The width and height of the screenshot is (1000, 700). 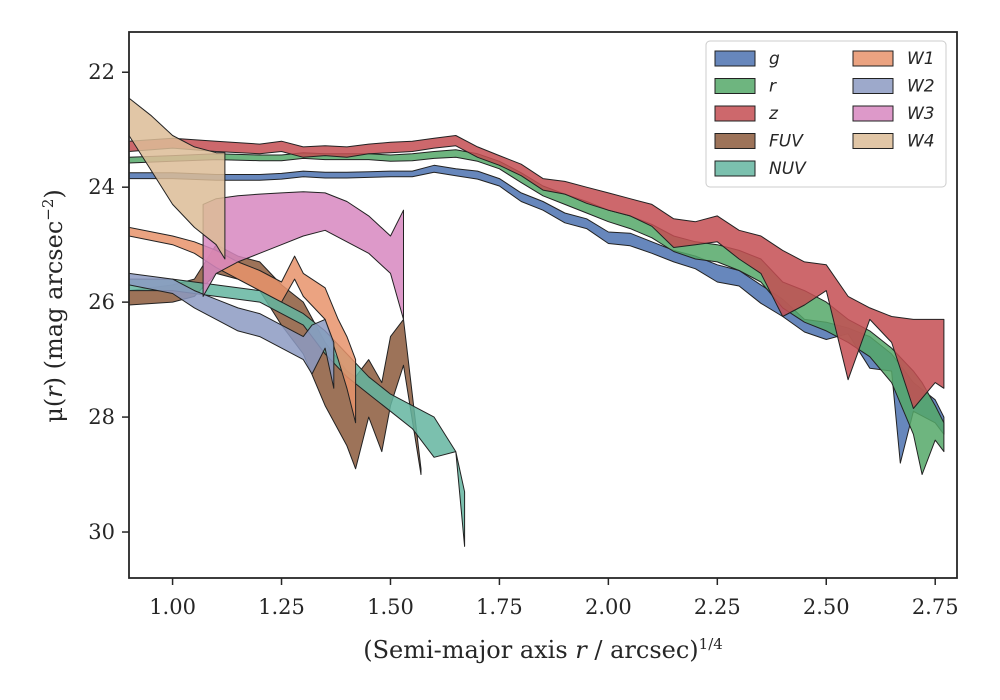 I want to click on legend: grz FUV NUV W1 W2 W3 W4, so click(x=826, y=114).